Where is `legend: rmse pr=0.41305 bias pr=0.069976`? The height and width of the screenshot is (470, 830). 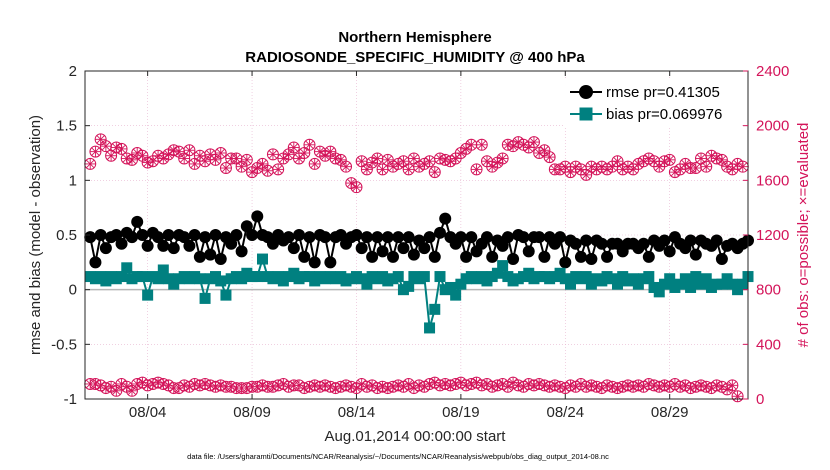 legend: rmse pr=0.41305 bias pr=0.069976 is located at coordinates (652, 102).